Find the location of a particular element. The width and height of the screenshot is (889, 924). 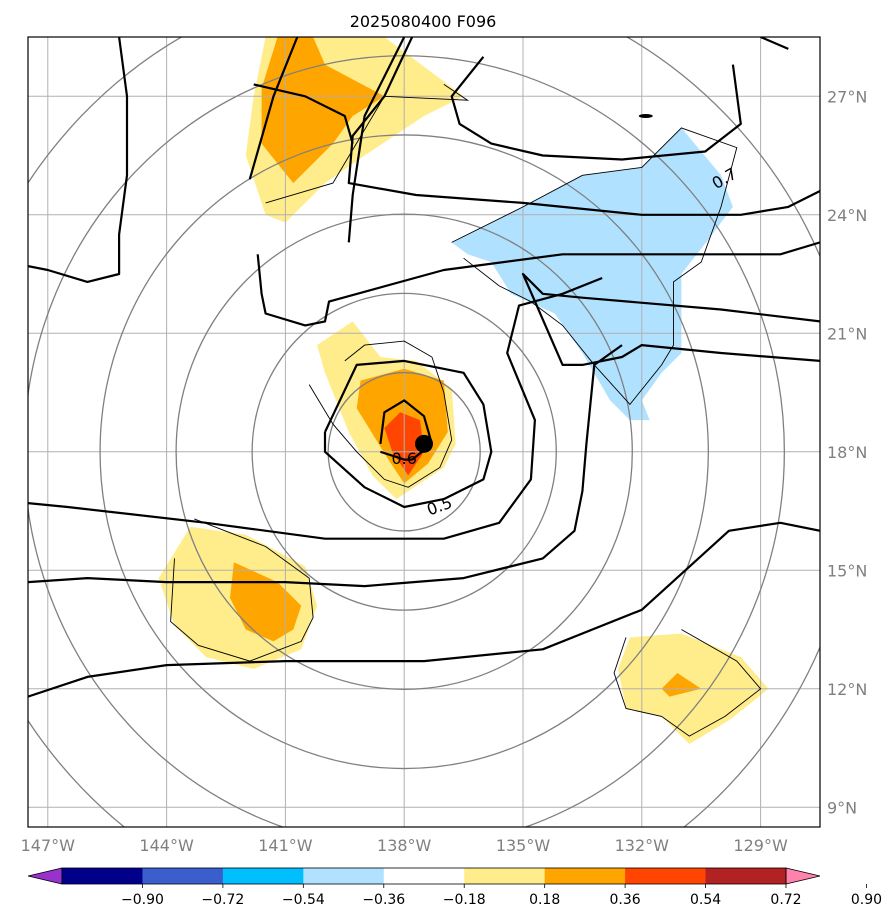

y-axis-ticks: 9°N 12°N 15°N 18°N 21°N 24°N 27°N is located at coordinates (847, 452).